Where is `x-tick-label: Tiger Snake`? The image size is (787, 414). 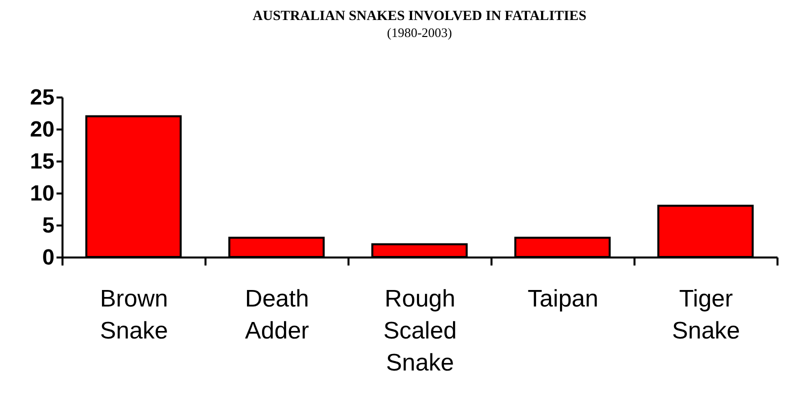 x-tick-label: Tiger Snake is located at coordinates (706, 315).